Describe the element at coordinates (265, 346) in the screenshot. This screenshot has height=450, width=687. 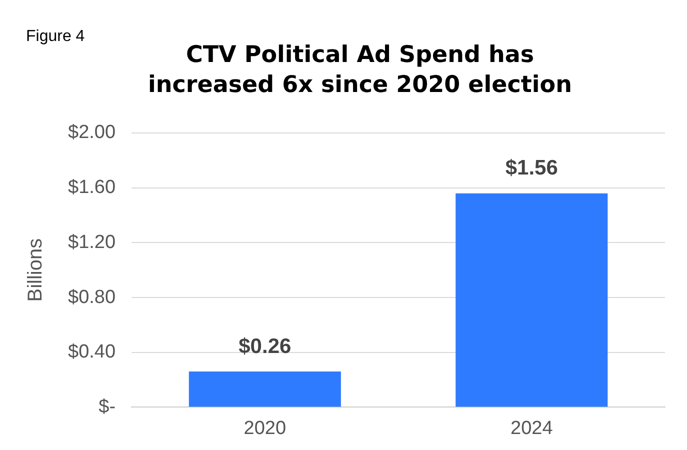
I see `data-label: $0.26` at that location.